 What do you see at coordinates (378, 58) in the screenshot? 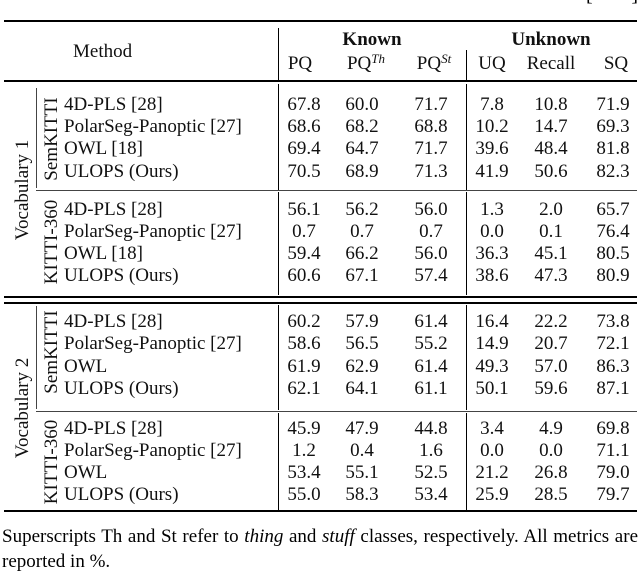
I see `pq-th-sup: Th` at bounding box center [378, 58].